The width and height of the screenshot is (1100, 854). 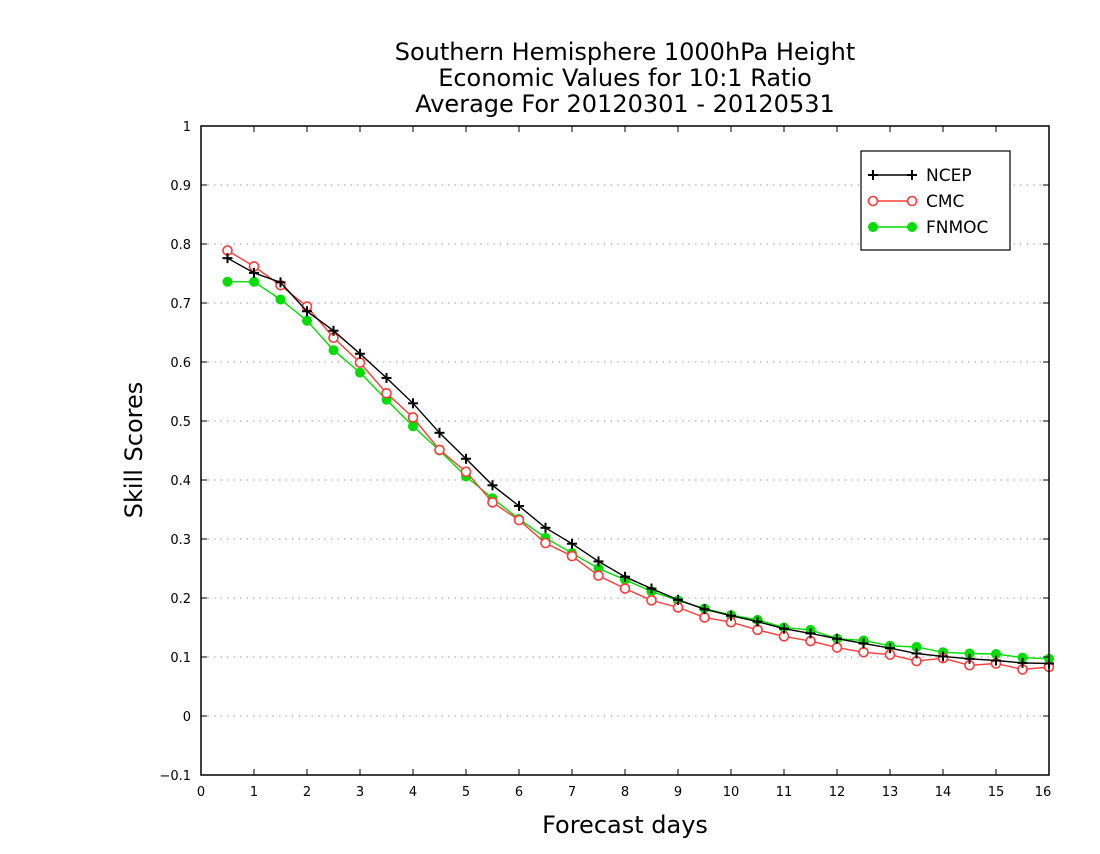 What do you see at coordinates (180, 363) in the screenshot?
I see `y-tick-label: 0.6` at bounding box center [180, 363].